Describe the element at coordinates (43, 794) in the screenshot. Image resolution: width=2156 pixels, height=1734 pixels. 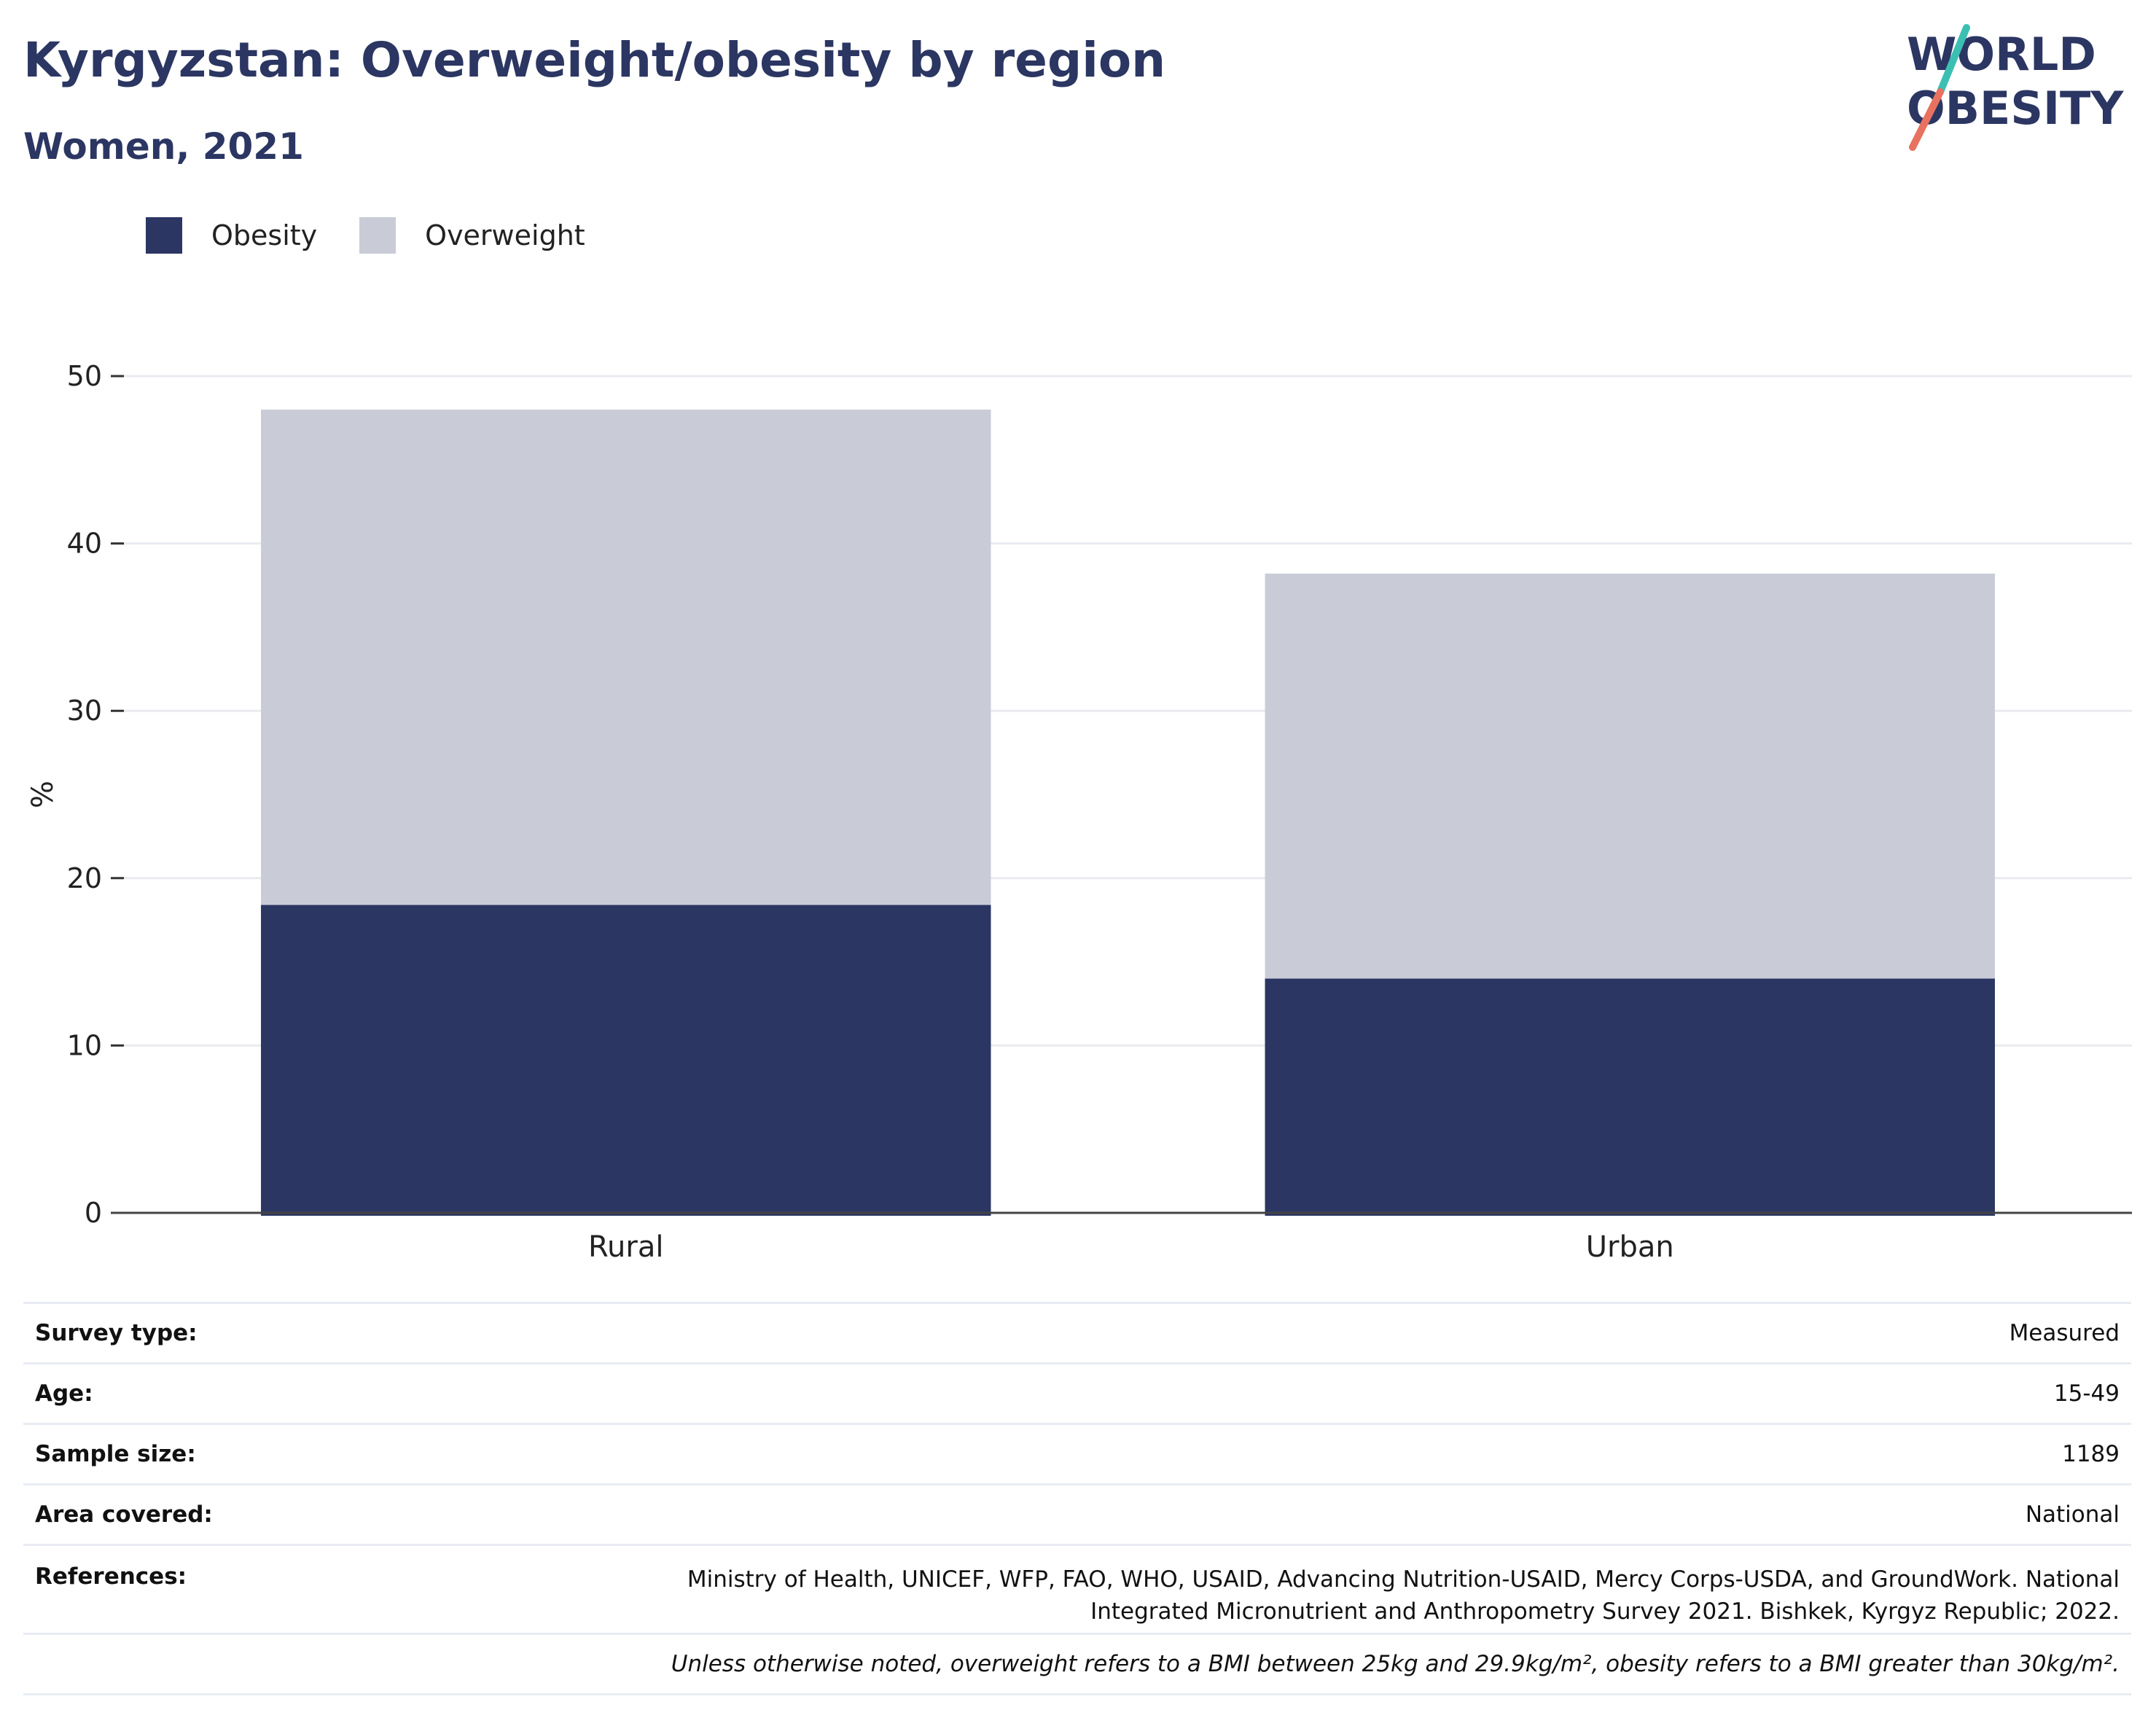
I see `y-axis-label: %` at that location.